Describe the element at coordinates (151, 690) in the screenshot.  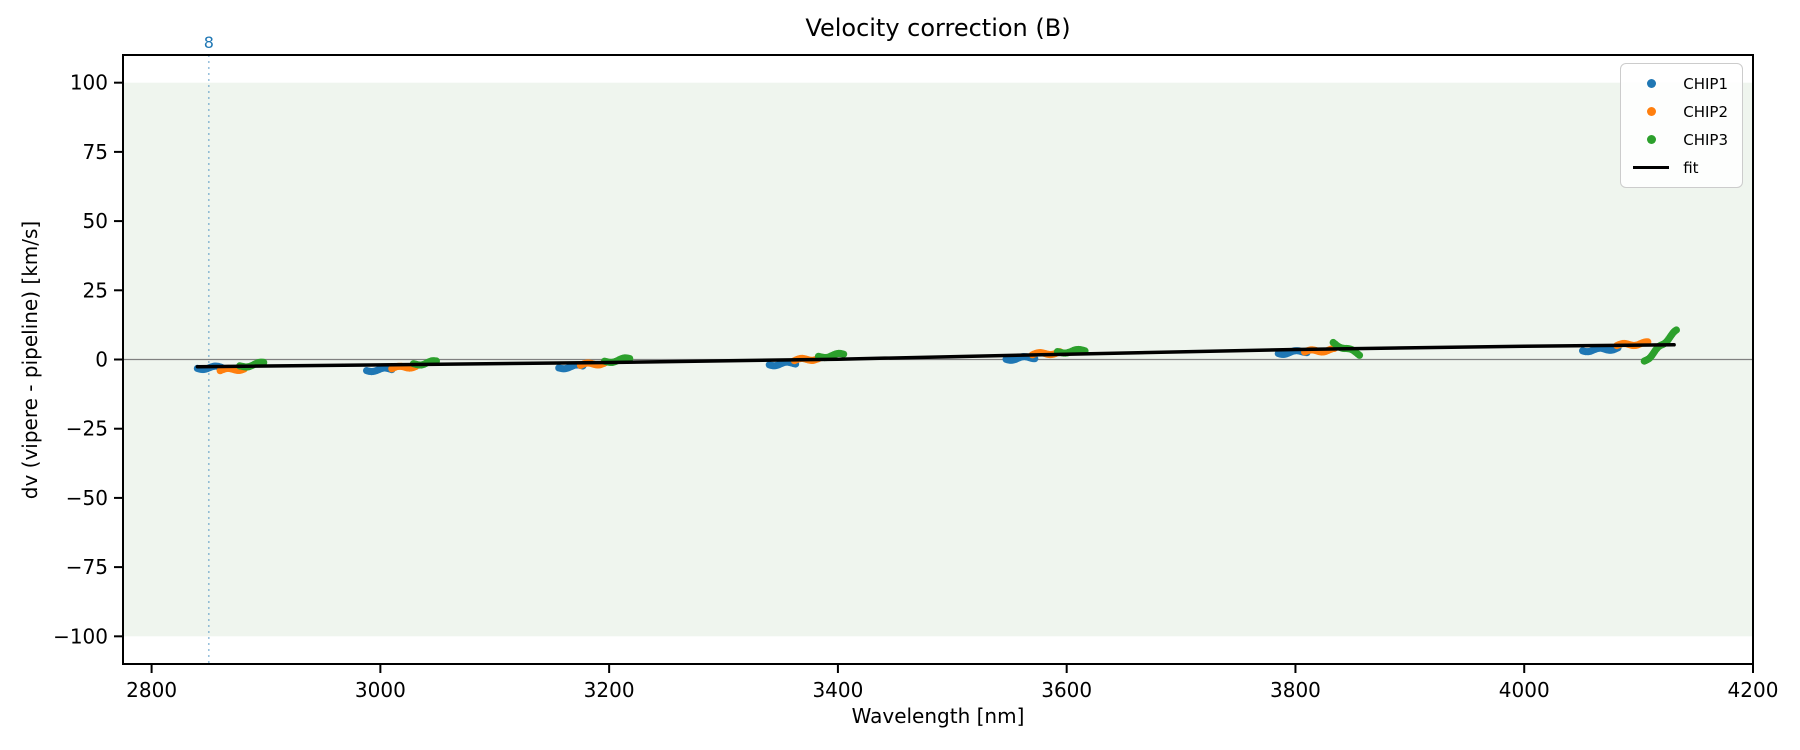
I see `x-tick-label: 2800` at that location.